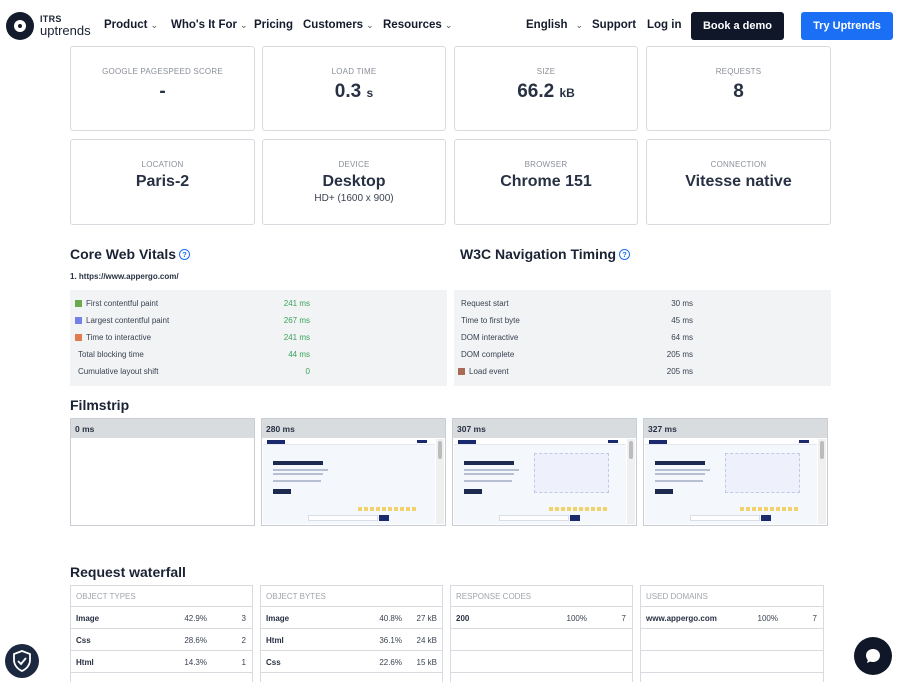  What do you see at coordinates (124, 276) in the screenshot?
I see `tested-url: 1. https://www.appergo.com/` at bounding box center [124, 276].